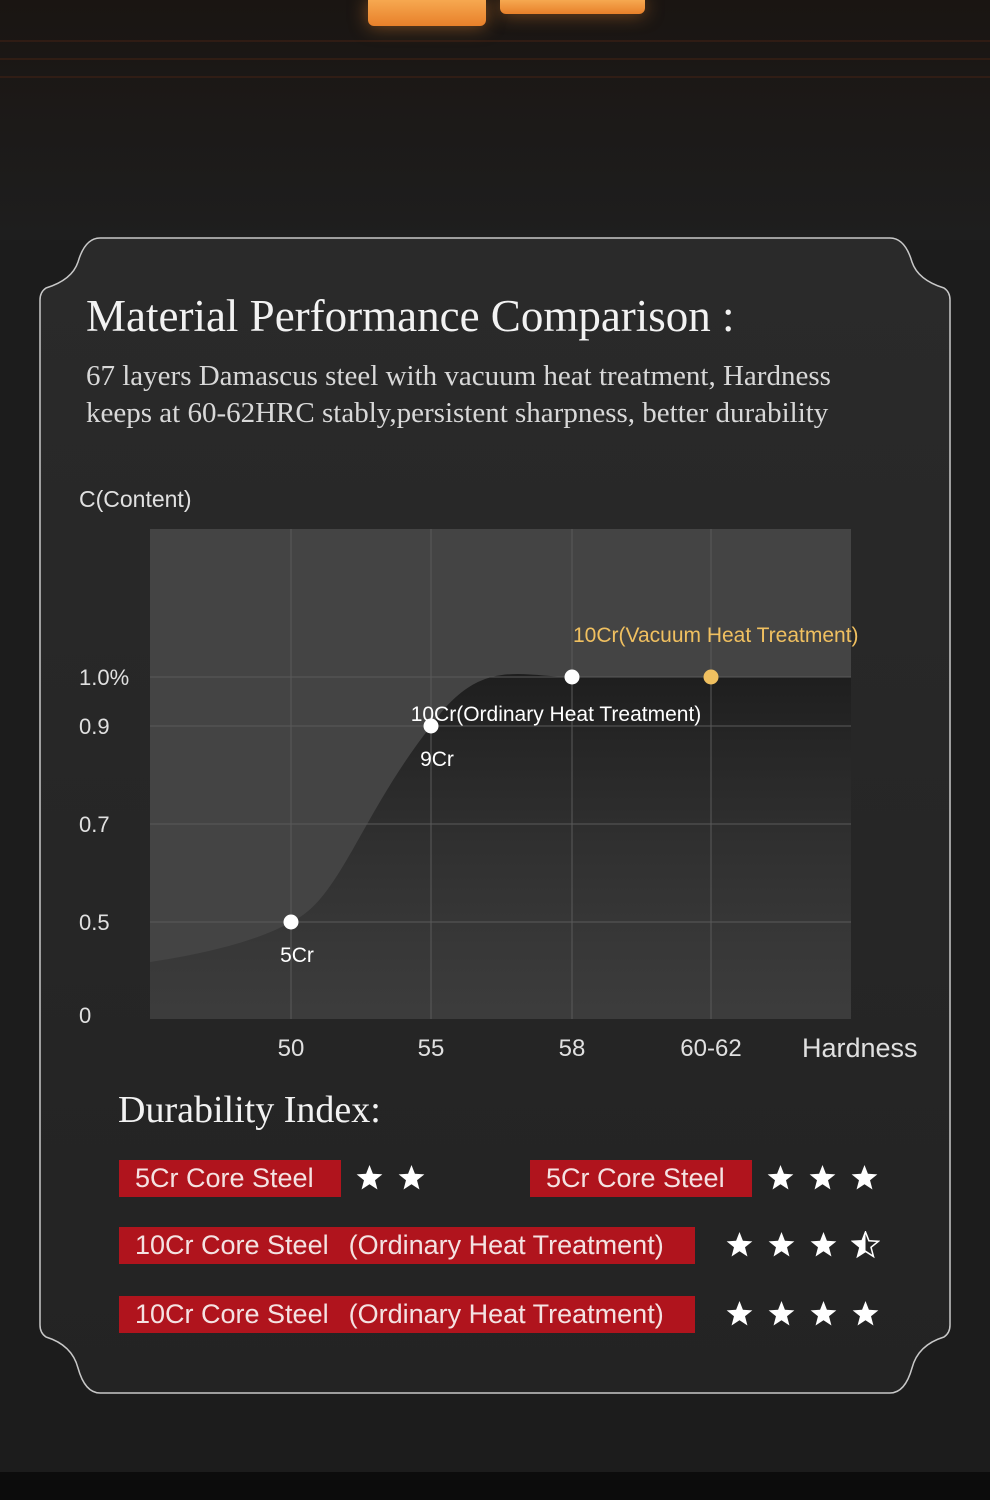 The image size is (990, 1500). I want to click on footer-band, so click(495, 1486).